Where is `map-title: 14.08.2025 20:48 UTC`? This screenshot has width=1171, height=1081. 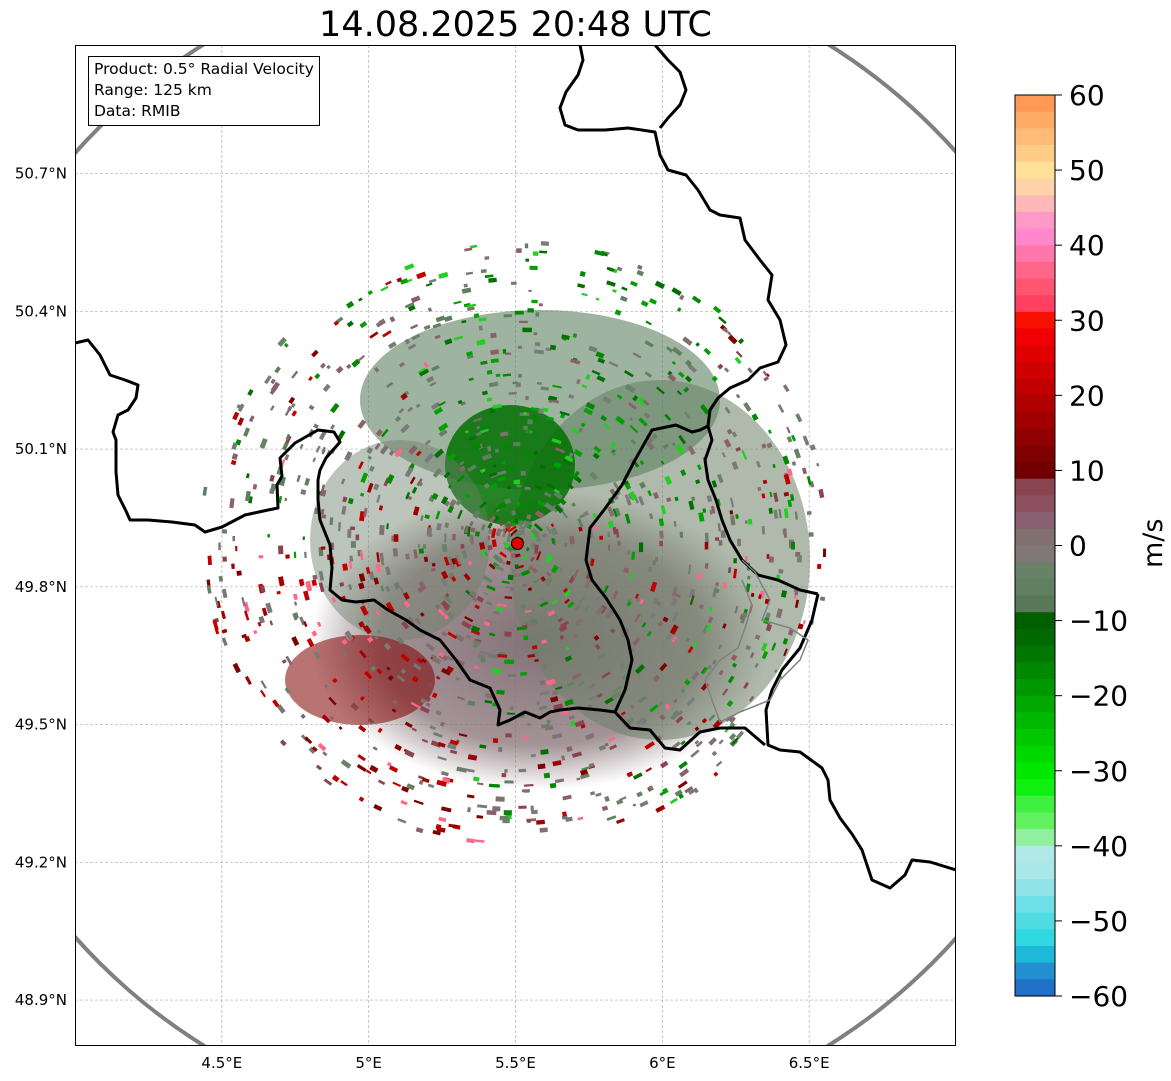 map-title: 14.08.2025 20:48 UTC is located at coordinates (515, 25).